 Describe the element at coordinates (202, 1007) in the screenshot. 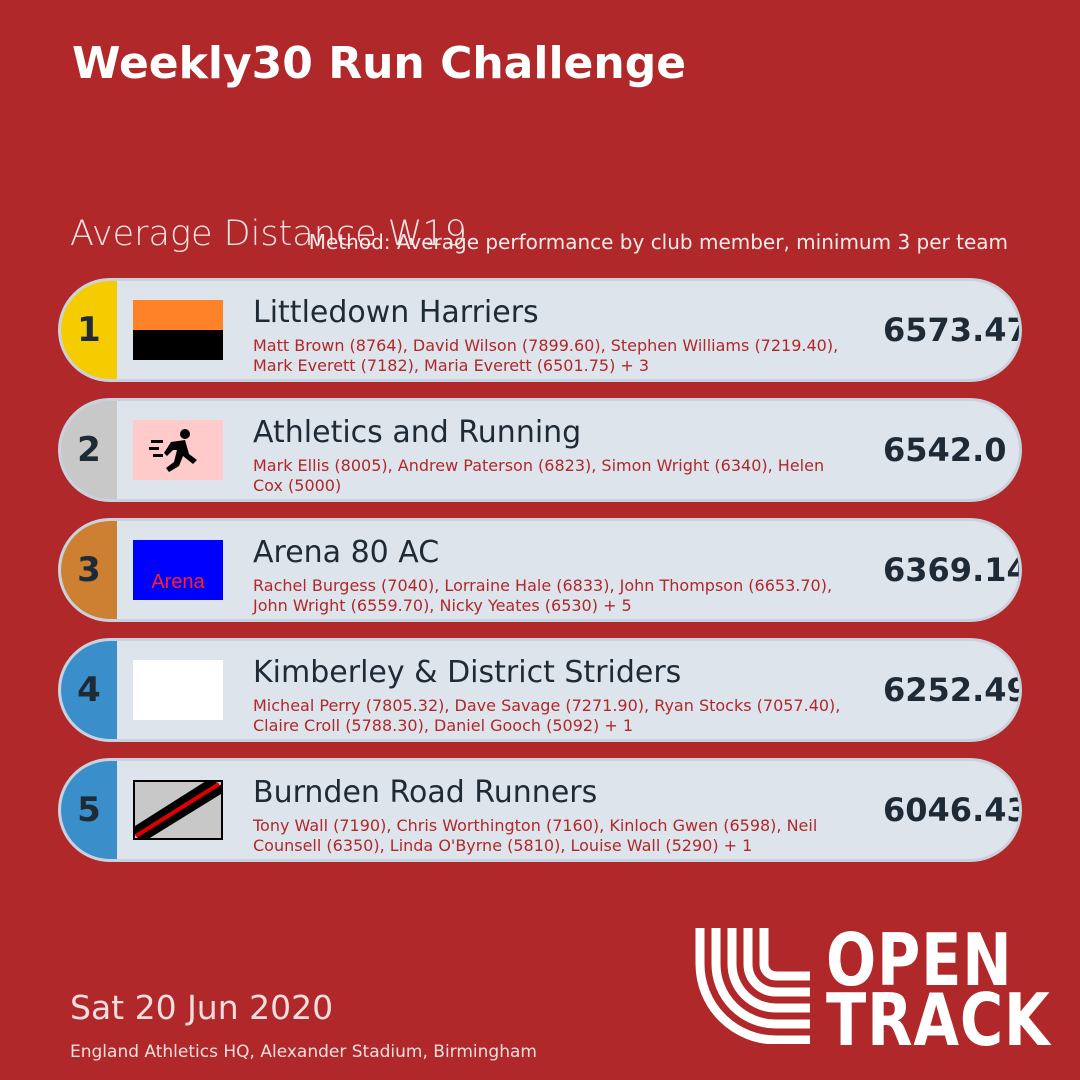

I see `date: Sat 20 Jun 2020` at that location.